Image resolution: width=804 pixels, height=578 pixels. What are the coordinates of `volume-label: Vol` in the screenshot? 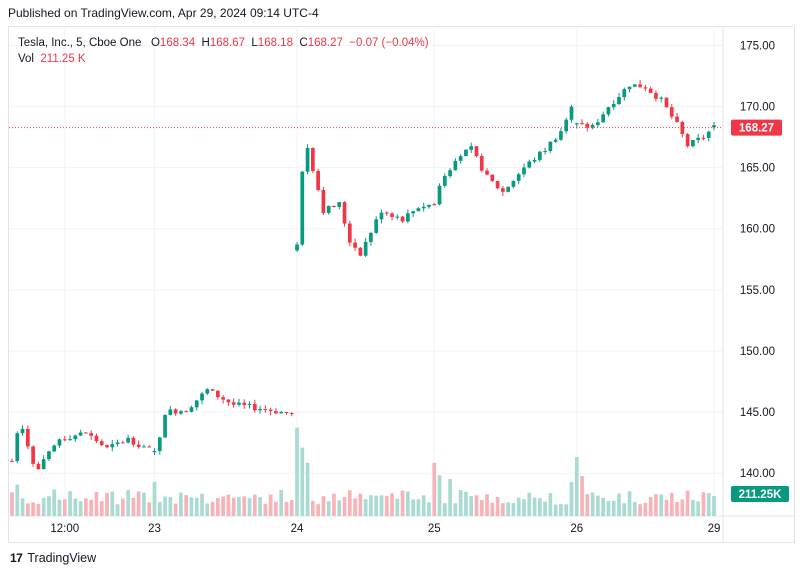 It's located at (26, 59).